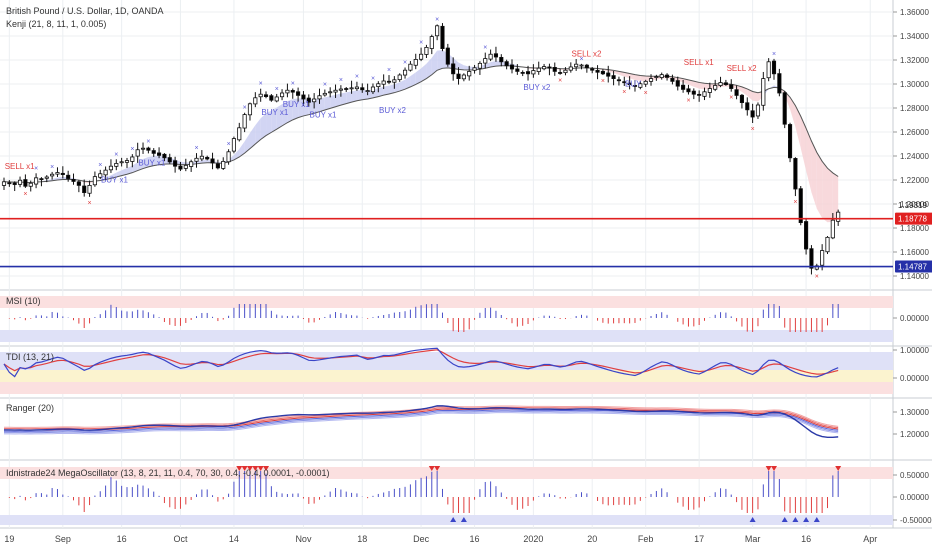 The height and width of the screenshot is (550, 932). I want to click on x-tick-label: Sep, so click(63, 539).